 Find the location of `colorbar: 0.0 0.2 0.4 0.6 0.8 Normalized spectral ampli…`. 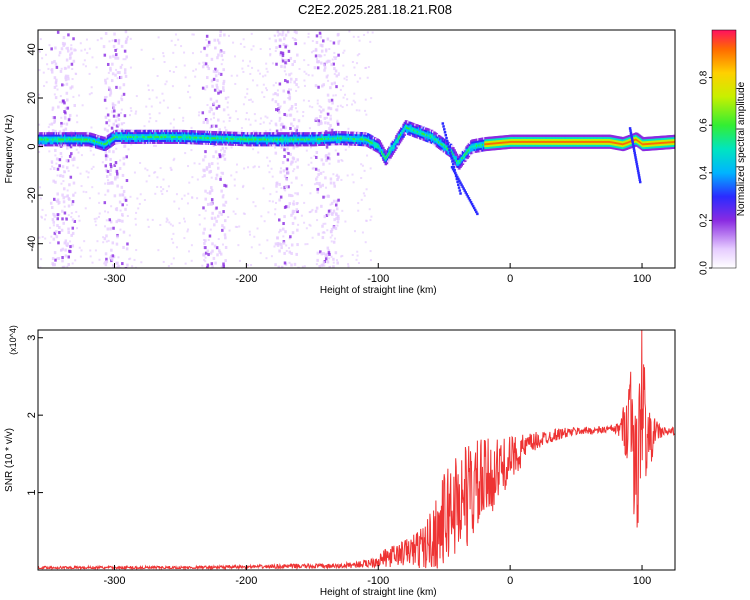

colorbar: 0.0 0.2 0.4 0.6 0.8 Normalized spectral ampli… is located at coordinates (723, 152).